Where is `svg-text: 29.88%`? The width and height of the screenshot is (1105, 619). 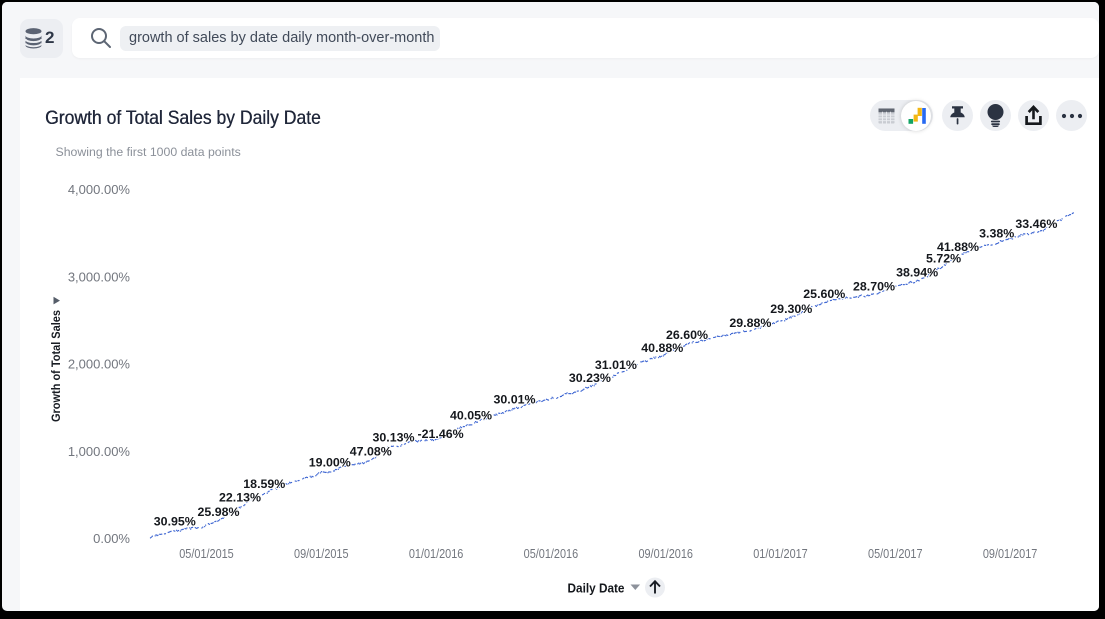 svg-text: 29.88% is located at coordinates (750, 323).